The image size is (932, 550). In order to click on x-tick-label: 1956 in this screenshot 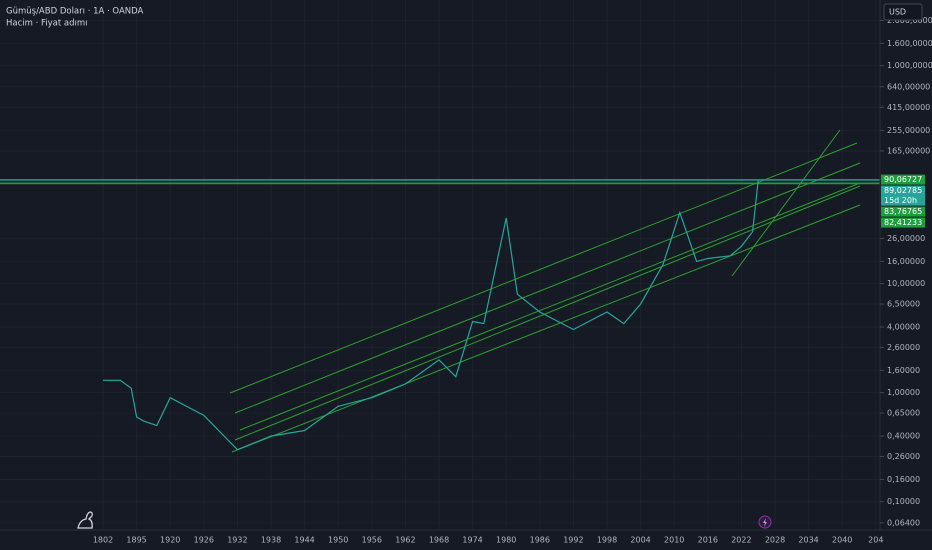, I will do `click(372, 540)`.